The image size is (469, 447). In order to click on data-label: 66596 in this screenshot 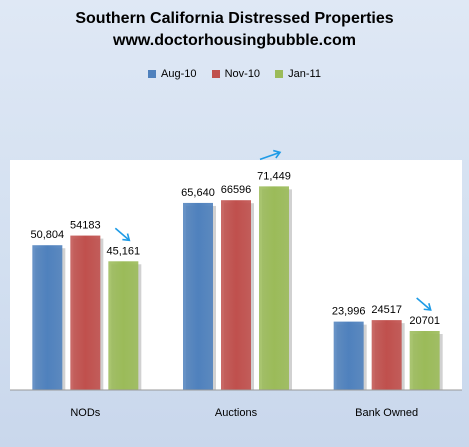, I will do `click(236, 190)`.